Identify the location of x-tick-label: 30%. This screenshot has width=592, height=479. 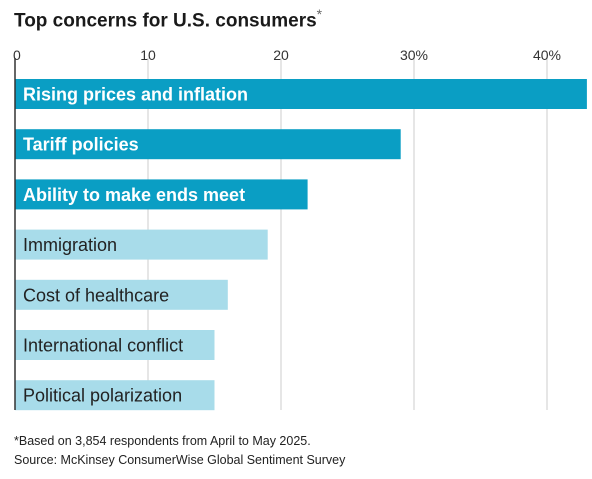
(414, 55).